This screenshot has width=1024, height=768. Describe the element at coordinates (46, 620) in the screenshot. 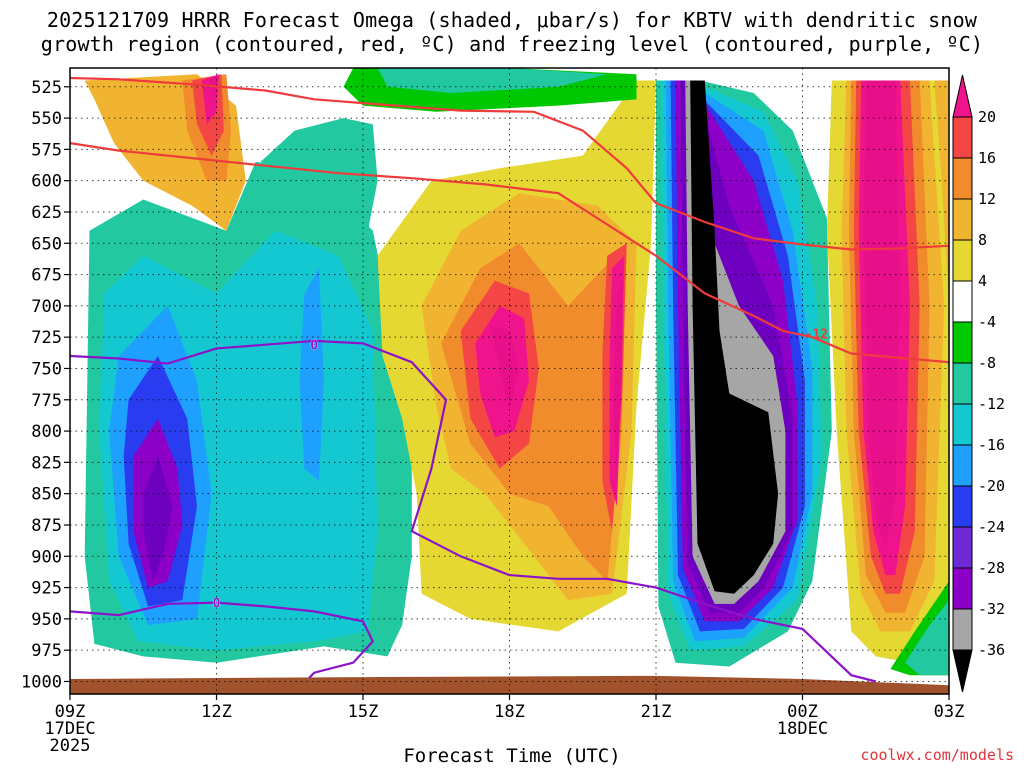

I see `y-tick-label-950: 950` at that location.